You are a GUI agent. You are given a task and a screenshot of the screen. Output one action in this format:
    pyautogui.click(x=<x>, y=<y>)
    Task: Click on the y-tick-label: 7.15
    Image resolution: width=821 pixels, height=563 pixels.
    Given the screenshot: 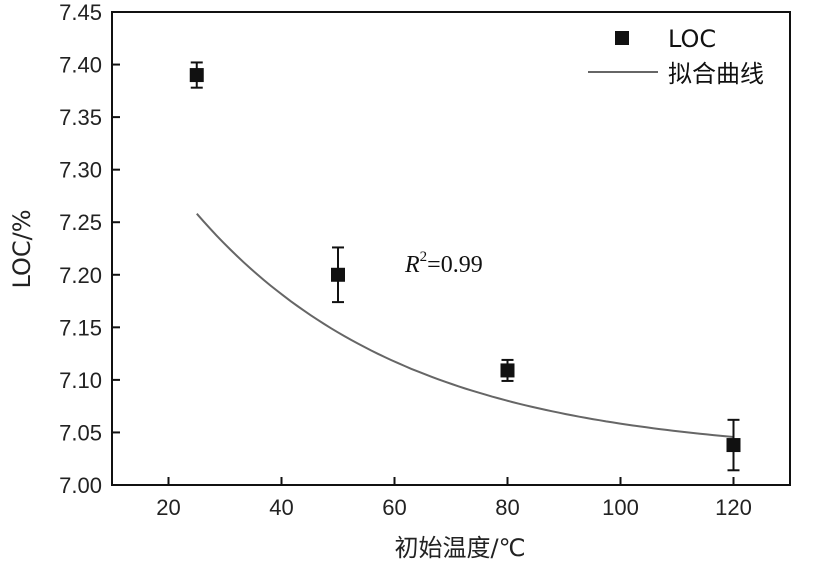 What is the action you would take?
    pyautogui.click(x=80, y=327)
    